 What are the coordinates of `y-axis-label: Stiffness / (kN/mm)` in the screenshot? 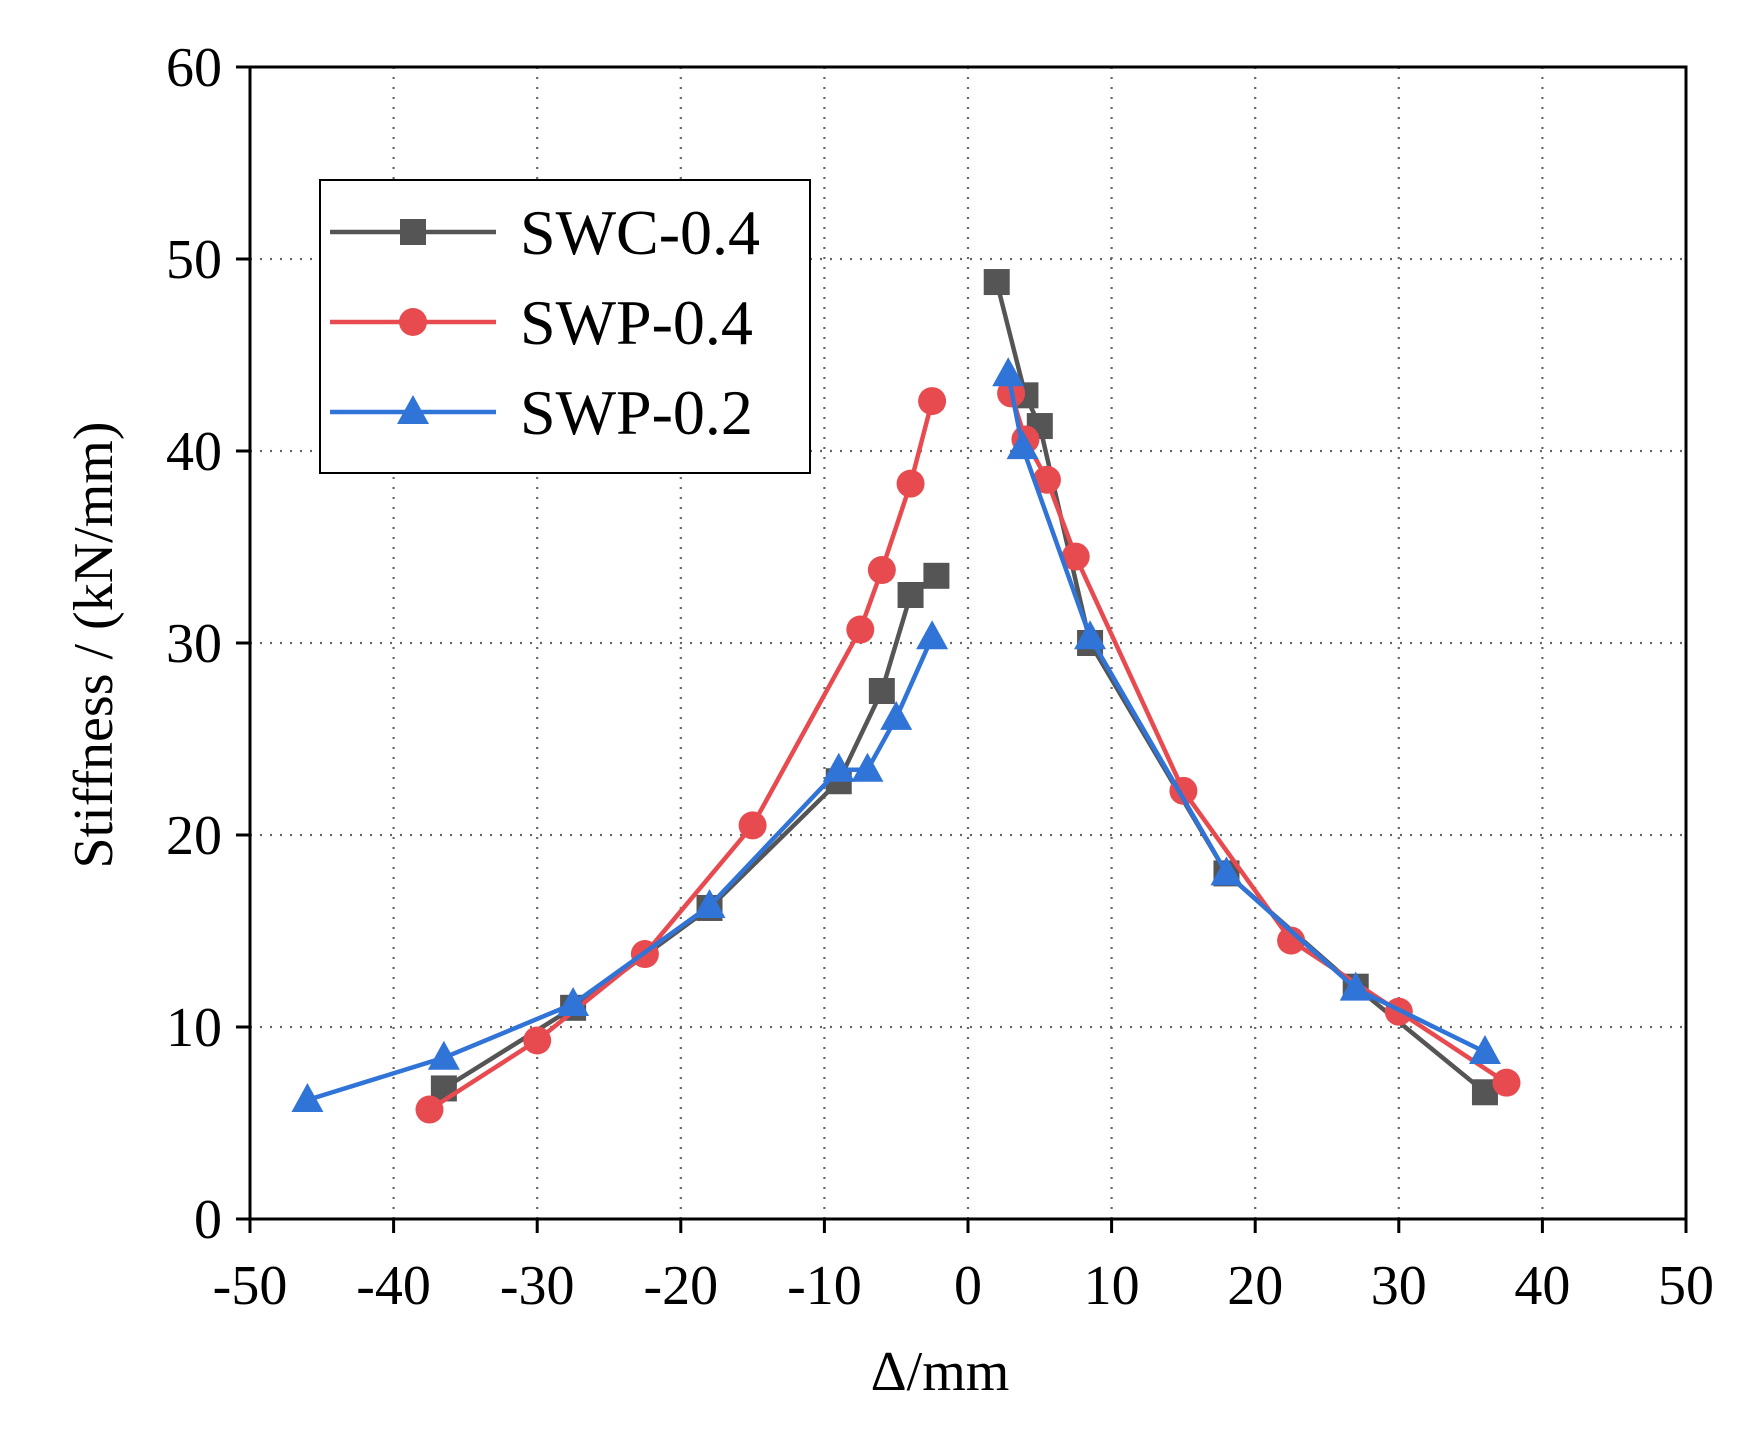 It's located at (94, 645).